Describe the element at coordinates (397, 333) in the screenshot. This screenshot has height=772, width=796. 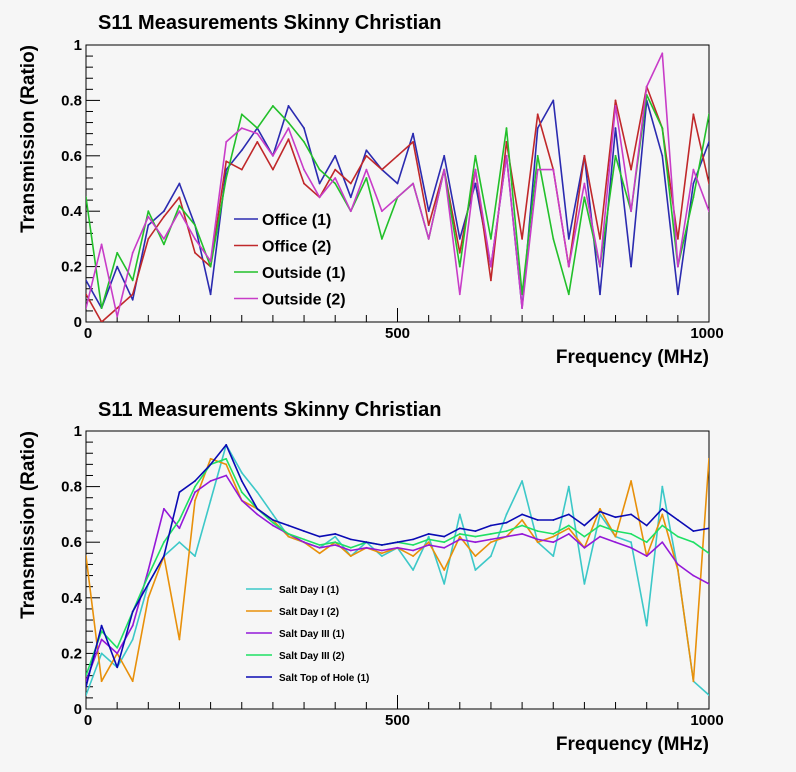
I see `x-tick-label: 500` at that location.